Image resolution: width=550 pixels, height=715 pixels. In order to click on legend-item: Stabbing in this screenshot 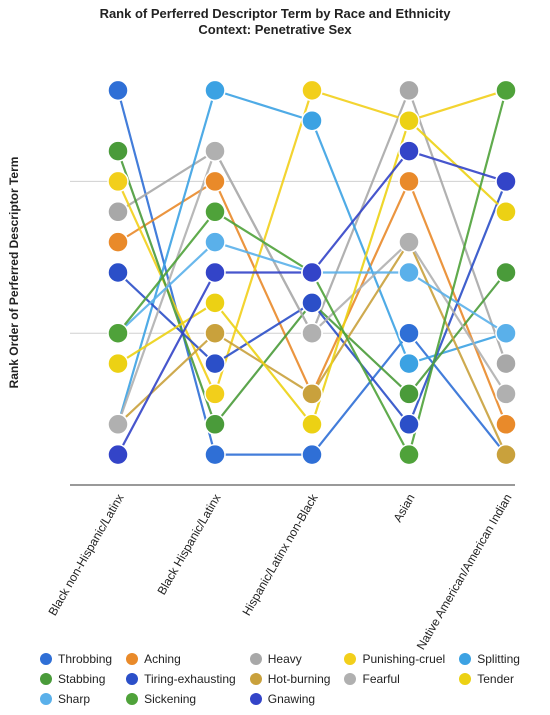, I will do `click(76, 679)`.